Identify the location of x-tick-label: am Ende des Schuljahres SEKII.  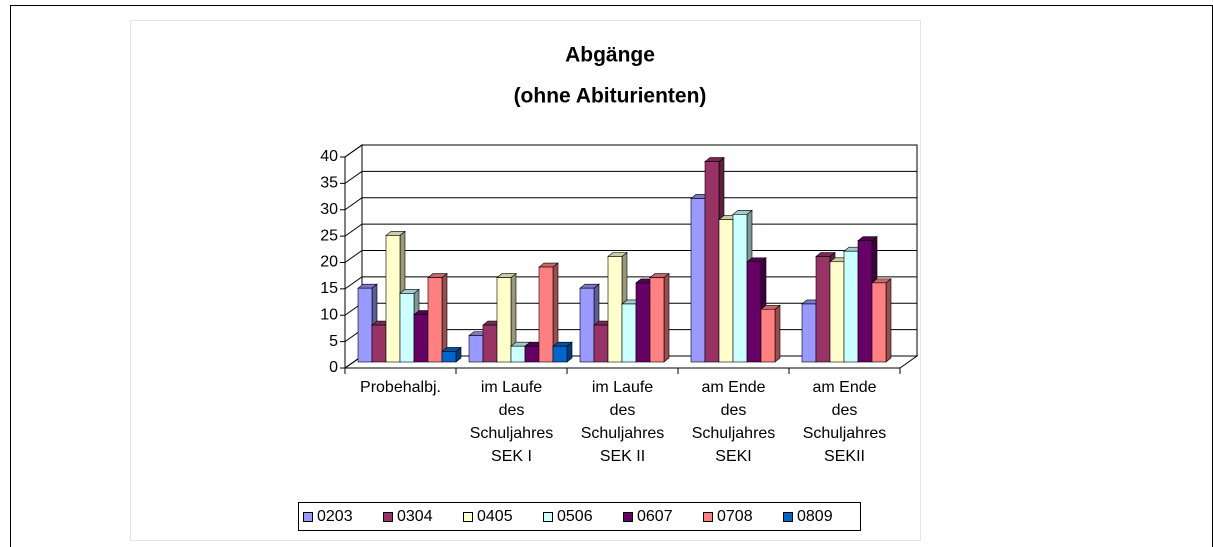
(845, 422).